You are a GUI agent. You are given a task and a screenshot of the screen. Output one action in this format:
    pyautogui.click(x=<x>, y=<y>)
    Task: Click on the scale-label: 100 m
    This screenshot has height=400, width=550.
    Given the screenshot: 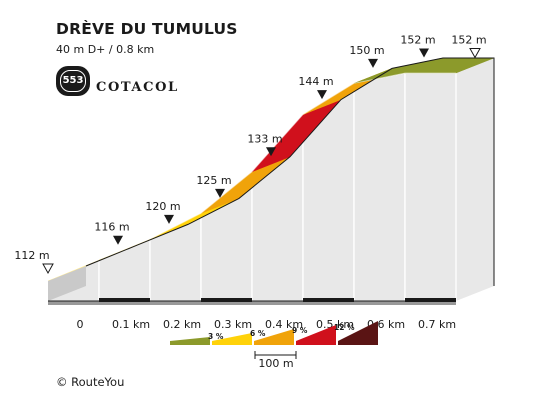 What is the action you would take?
    pyautogui.click(x=275, y=363)
    